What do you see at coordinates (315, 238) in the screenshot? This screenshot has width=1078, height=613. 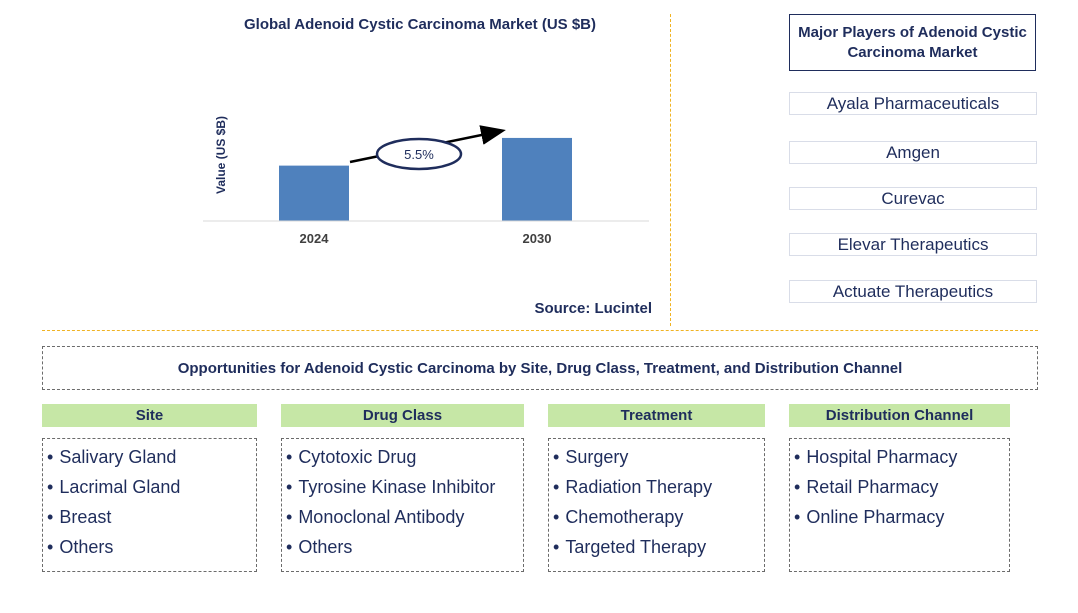 I see `x-tick-label: 2024` at bounding box center [315, 238].